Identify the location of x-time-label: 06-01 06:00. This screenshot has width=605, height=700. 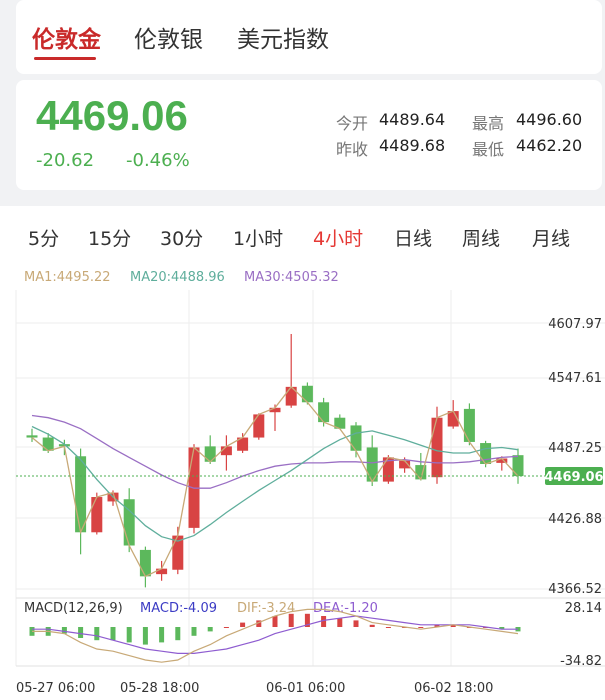
(305, 688).